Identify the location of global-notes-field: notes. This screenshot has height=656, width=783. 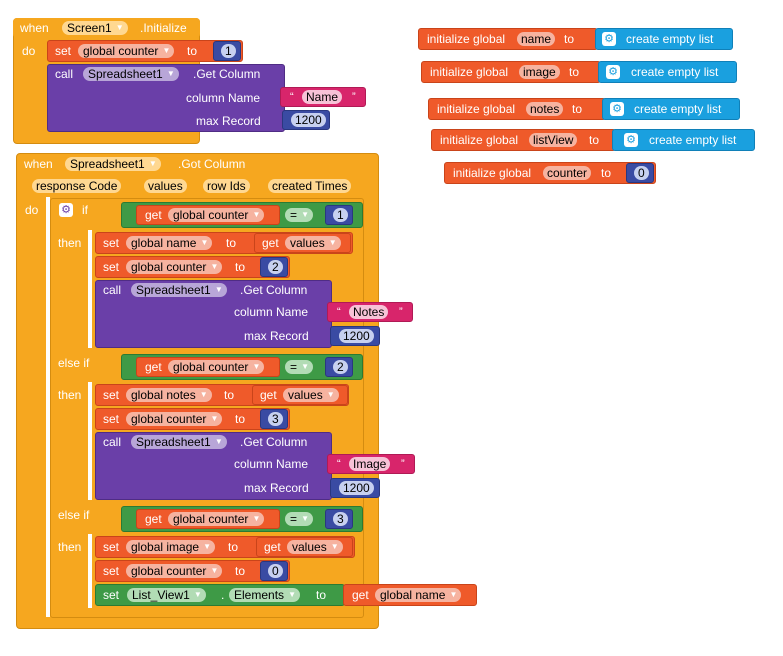
(545, 109).